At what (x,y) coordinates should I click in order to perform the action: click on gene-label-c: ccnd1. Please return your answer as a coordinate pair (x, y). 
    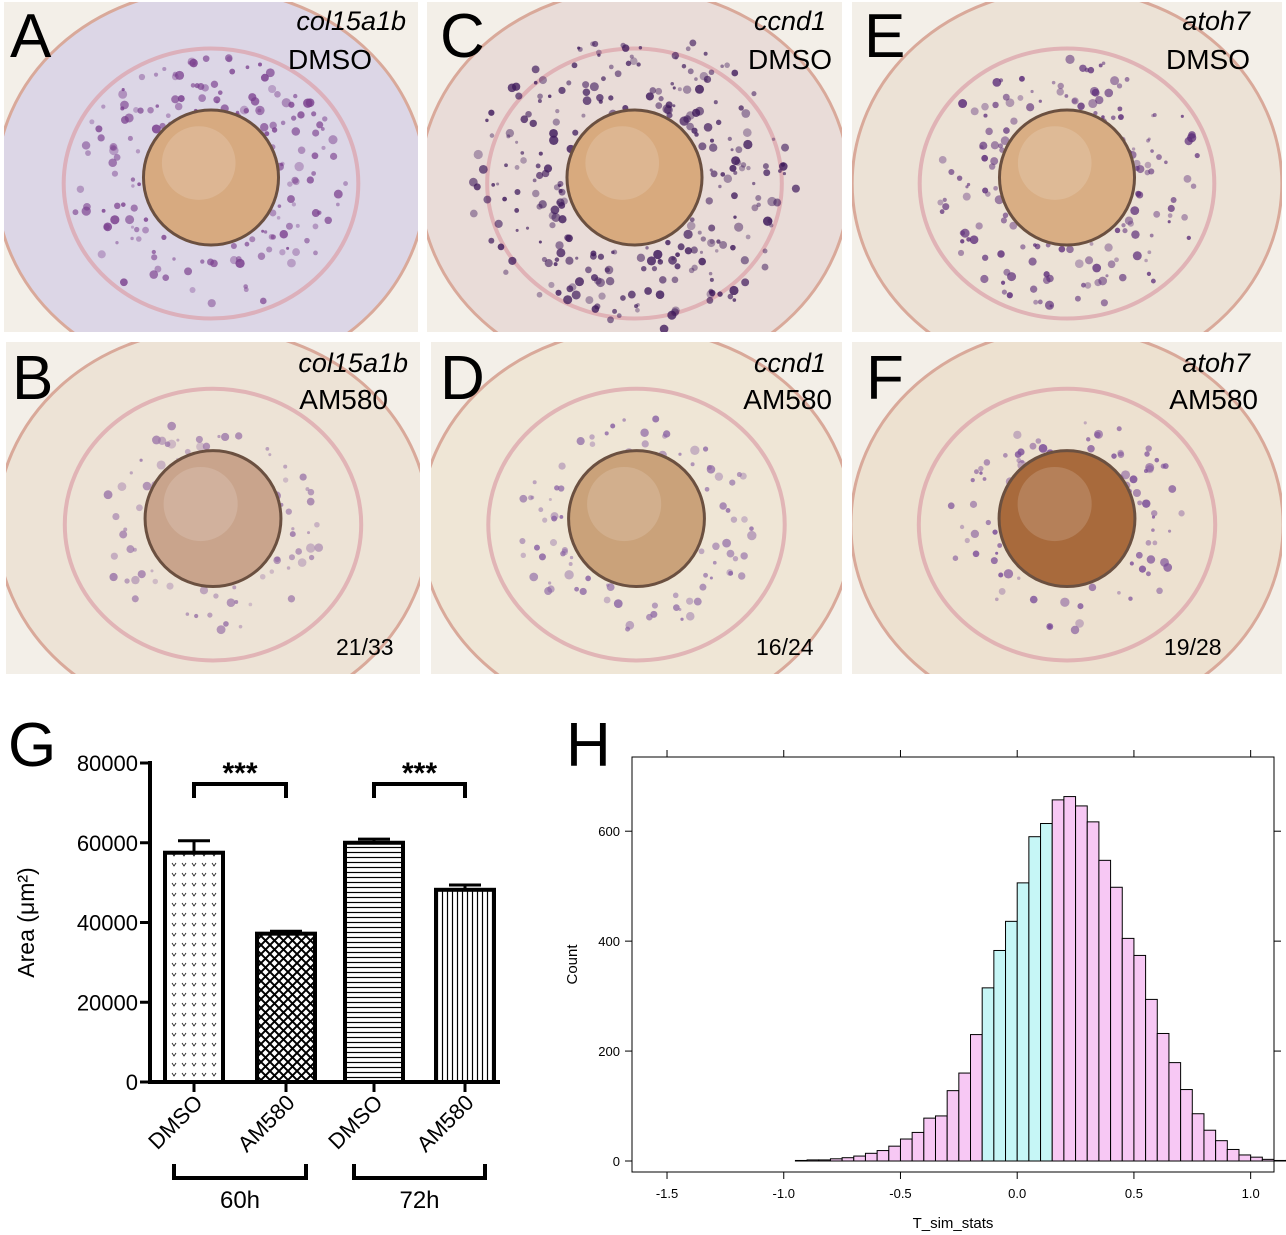
    Looking at the image, I should click on (789, 21).